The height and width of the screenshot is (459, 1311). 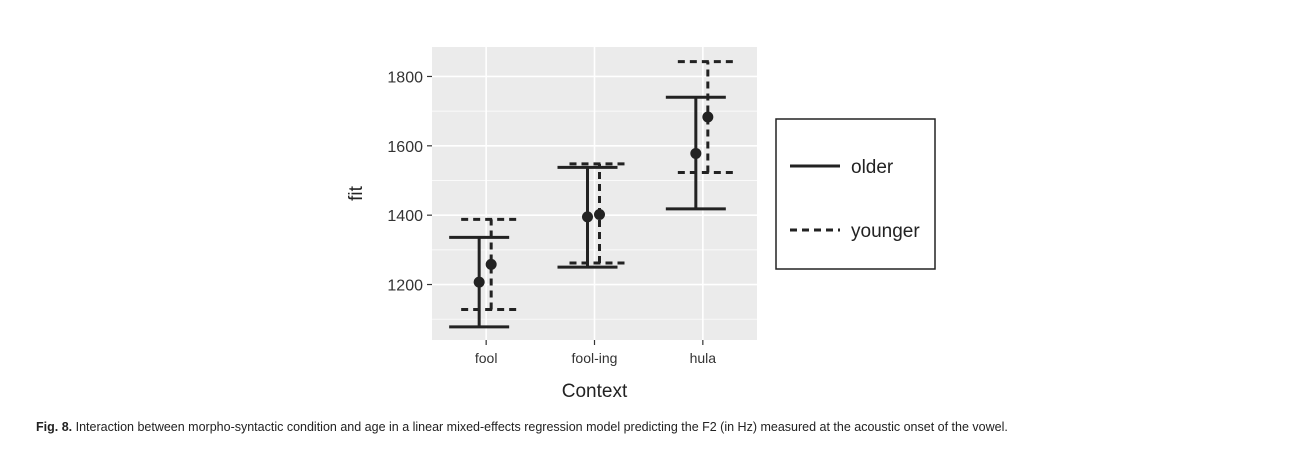 I want to click on y-tick-label: 1600, so click(x=405, y=147).